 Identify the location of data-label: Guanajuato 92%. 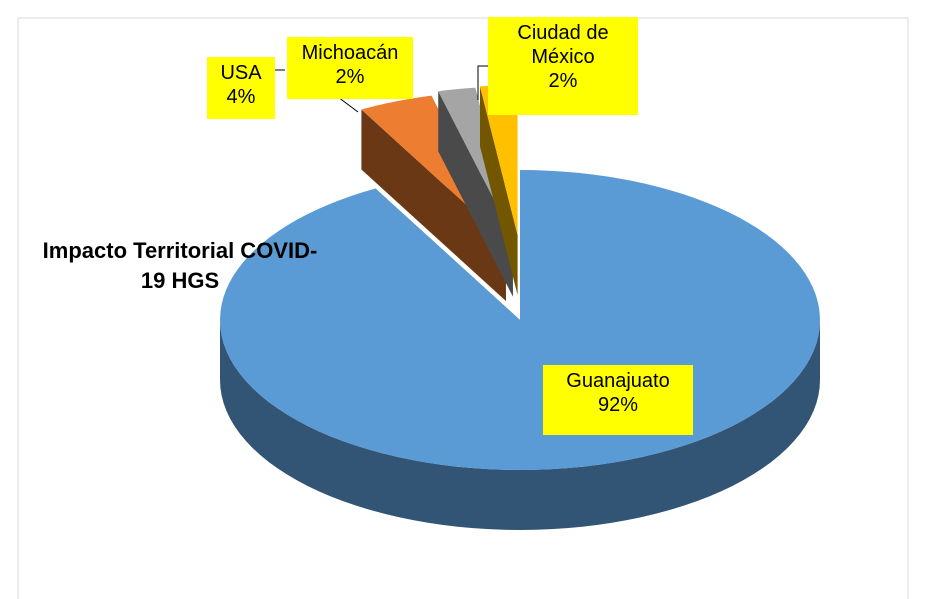
(618, 400).